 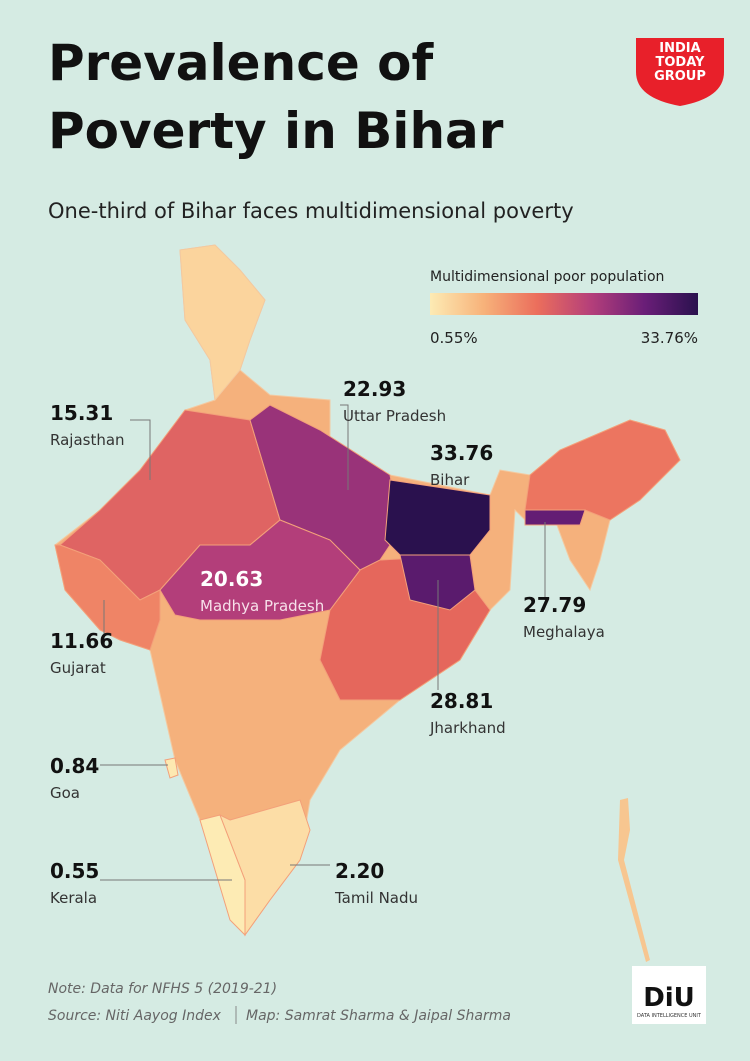 I want to click on map-credit: Map: Samrat Sharma & Jaipal Sharma, so click(x=378, y=1016).